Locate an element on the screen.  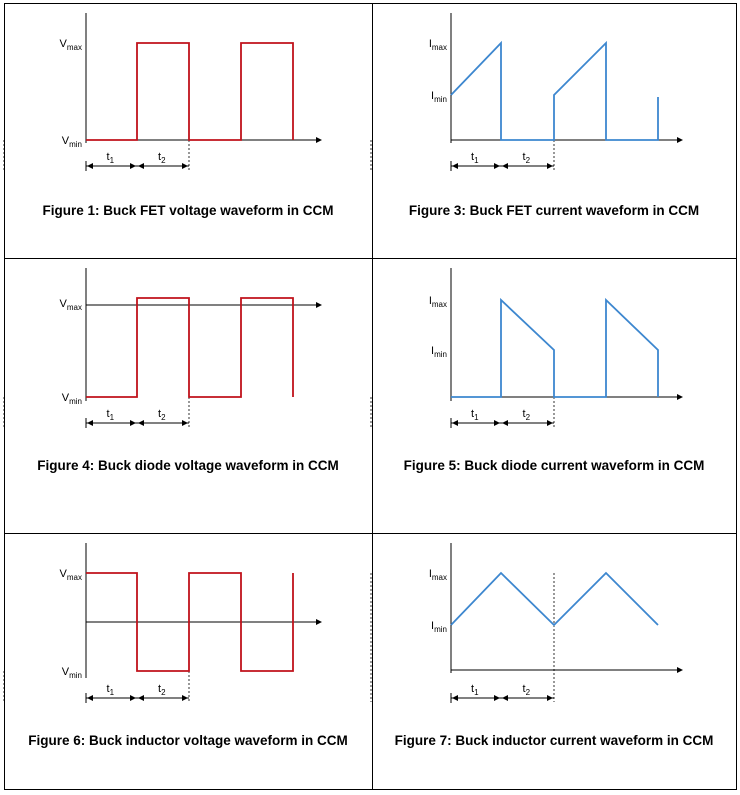
imax-label-fig7: Imax is located at coordinates (438, 575).